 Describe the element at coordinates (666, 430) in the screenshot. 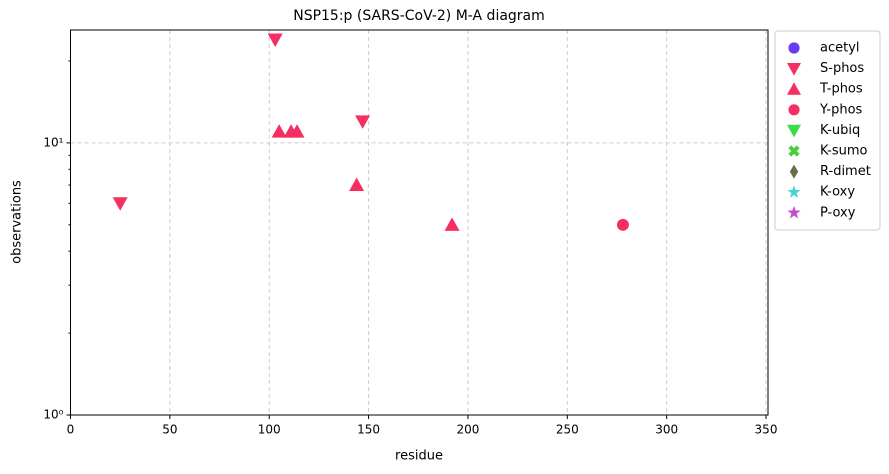

I see `x-tick-label: 300` at that location.